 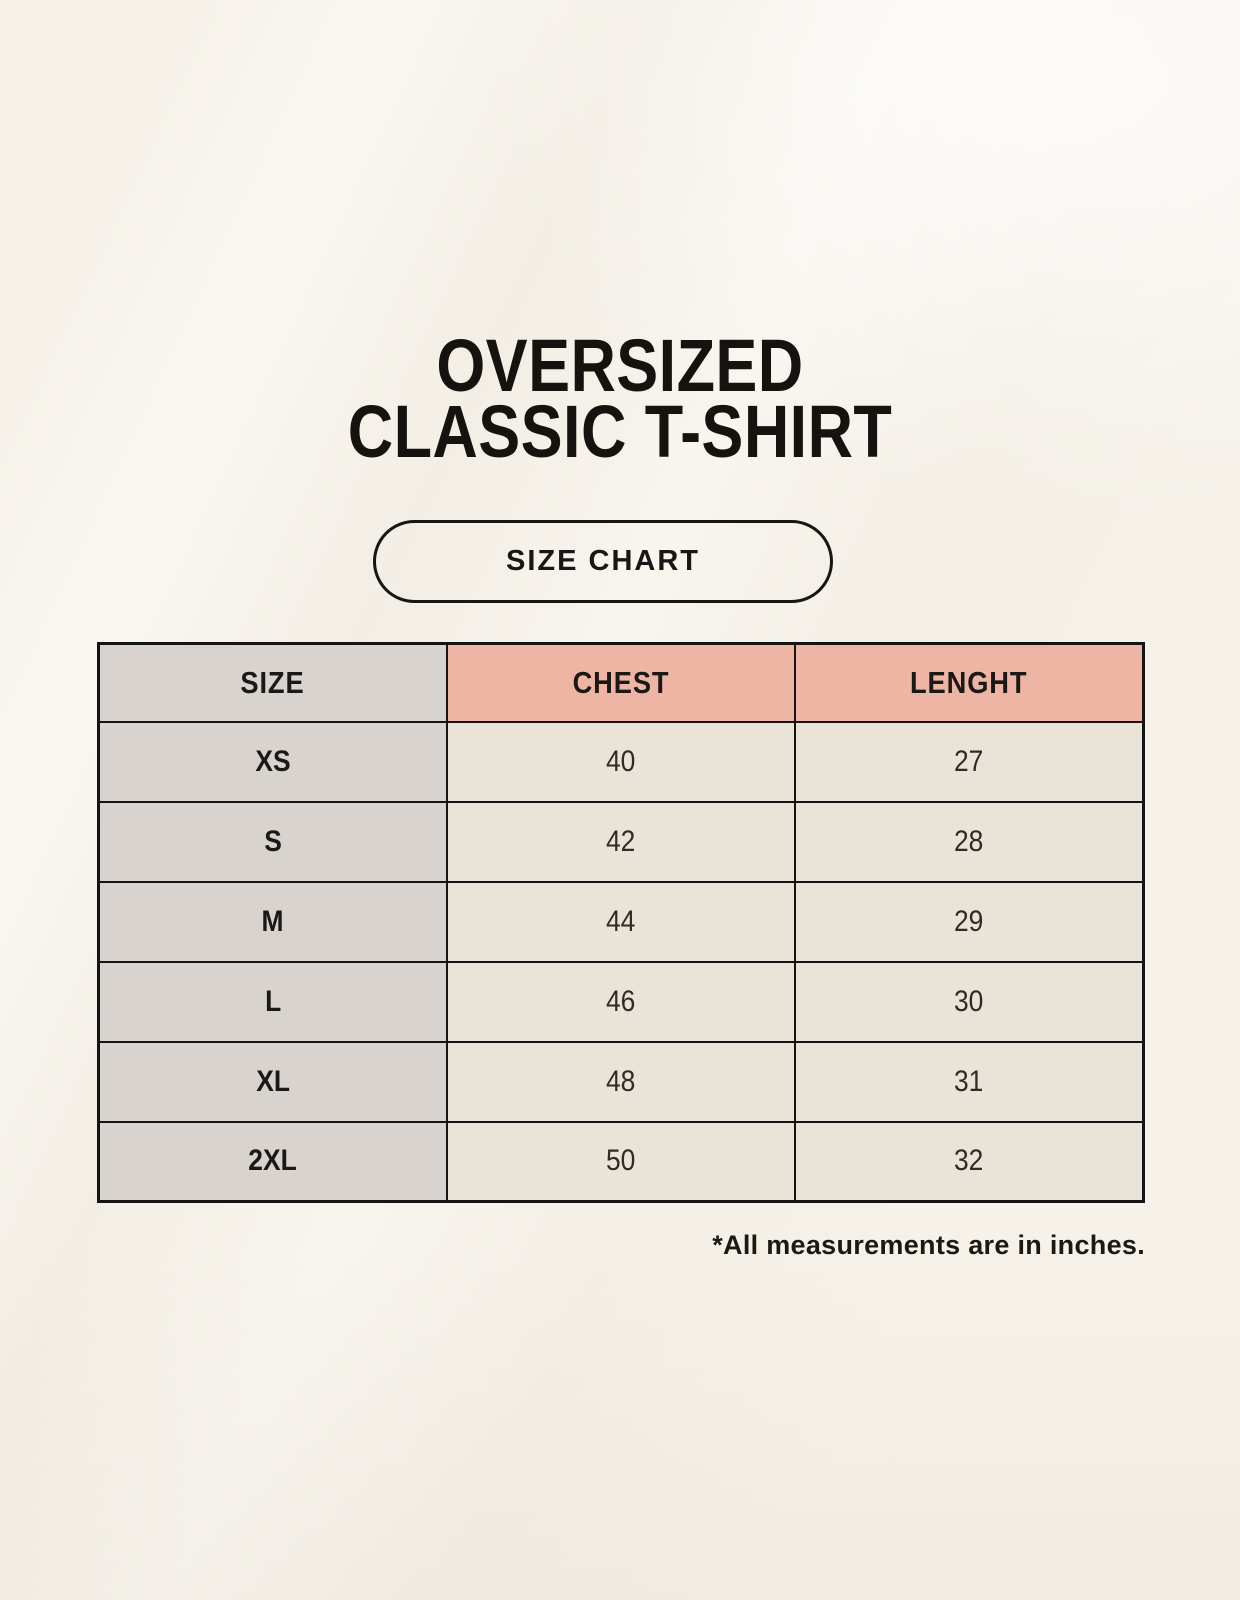 I want to click on length-cell: 27, so click(x=969, y=761).